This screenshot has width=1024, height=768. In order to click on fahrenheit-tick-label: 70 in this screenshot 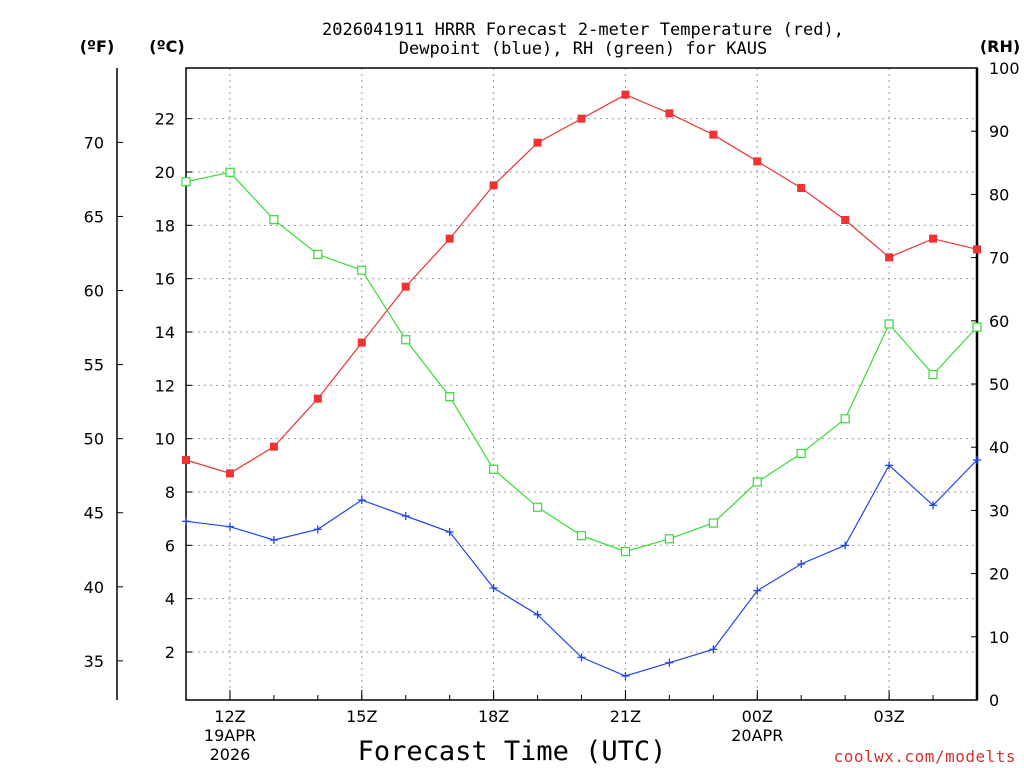, I will do `click(94, 142)`.